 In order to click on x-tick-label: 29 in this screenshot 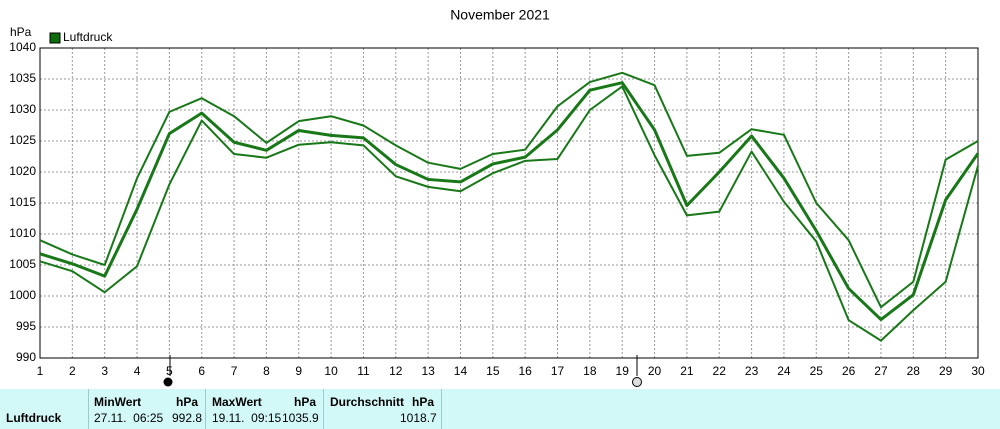, I will do `click(946, 371)`.